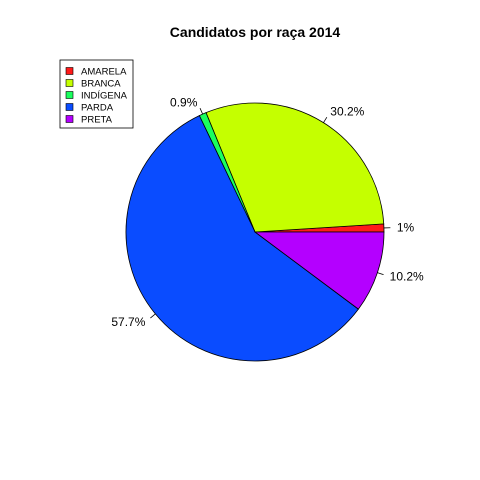 This screenshot has height=480, width=480. Describe the element at coordinates (104, 72) in the screenshot. I see `legend-label-amarela: AMARELA` at that location.